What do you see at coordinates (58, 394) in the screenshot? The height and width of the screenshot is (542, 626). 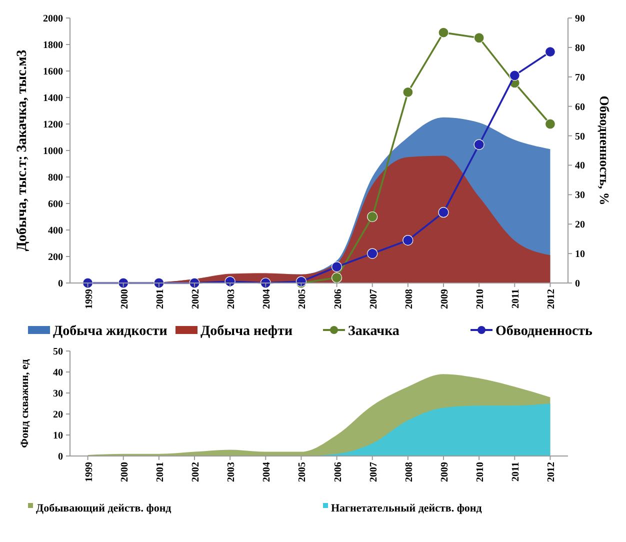 I see `y-tick-label: 30` at bounding box center [58, 394].